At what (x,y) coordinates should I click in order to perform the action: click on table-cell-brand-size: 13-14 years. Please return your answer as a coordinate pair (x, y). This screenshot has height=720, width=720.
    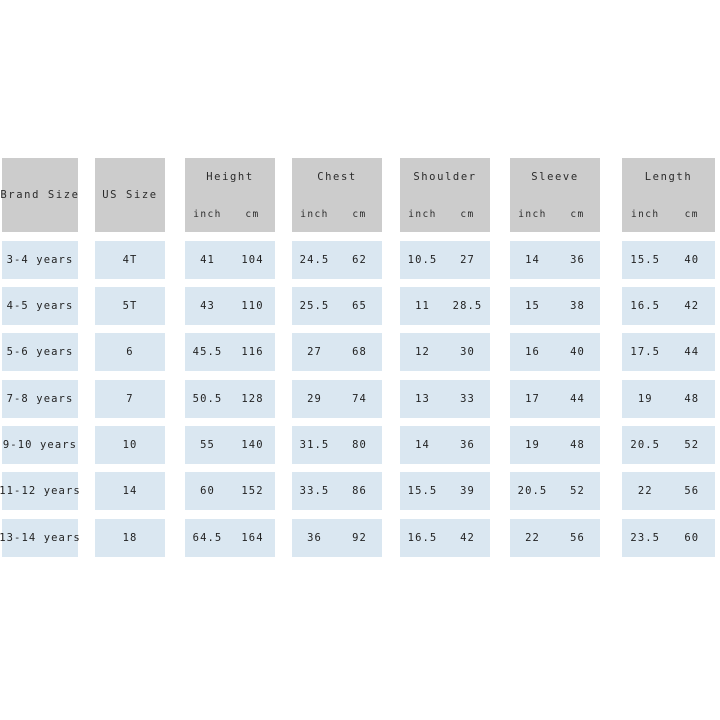
    Looking at the image, I should click on (40, 538).